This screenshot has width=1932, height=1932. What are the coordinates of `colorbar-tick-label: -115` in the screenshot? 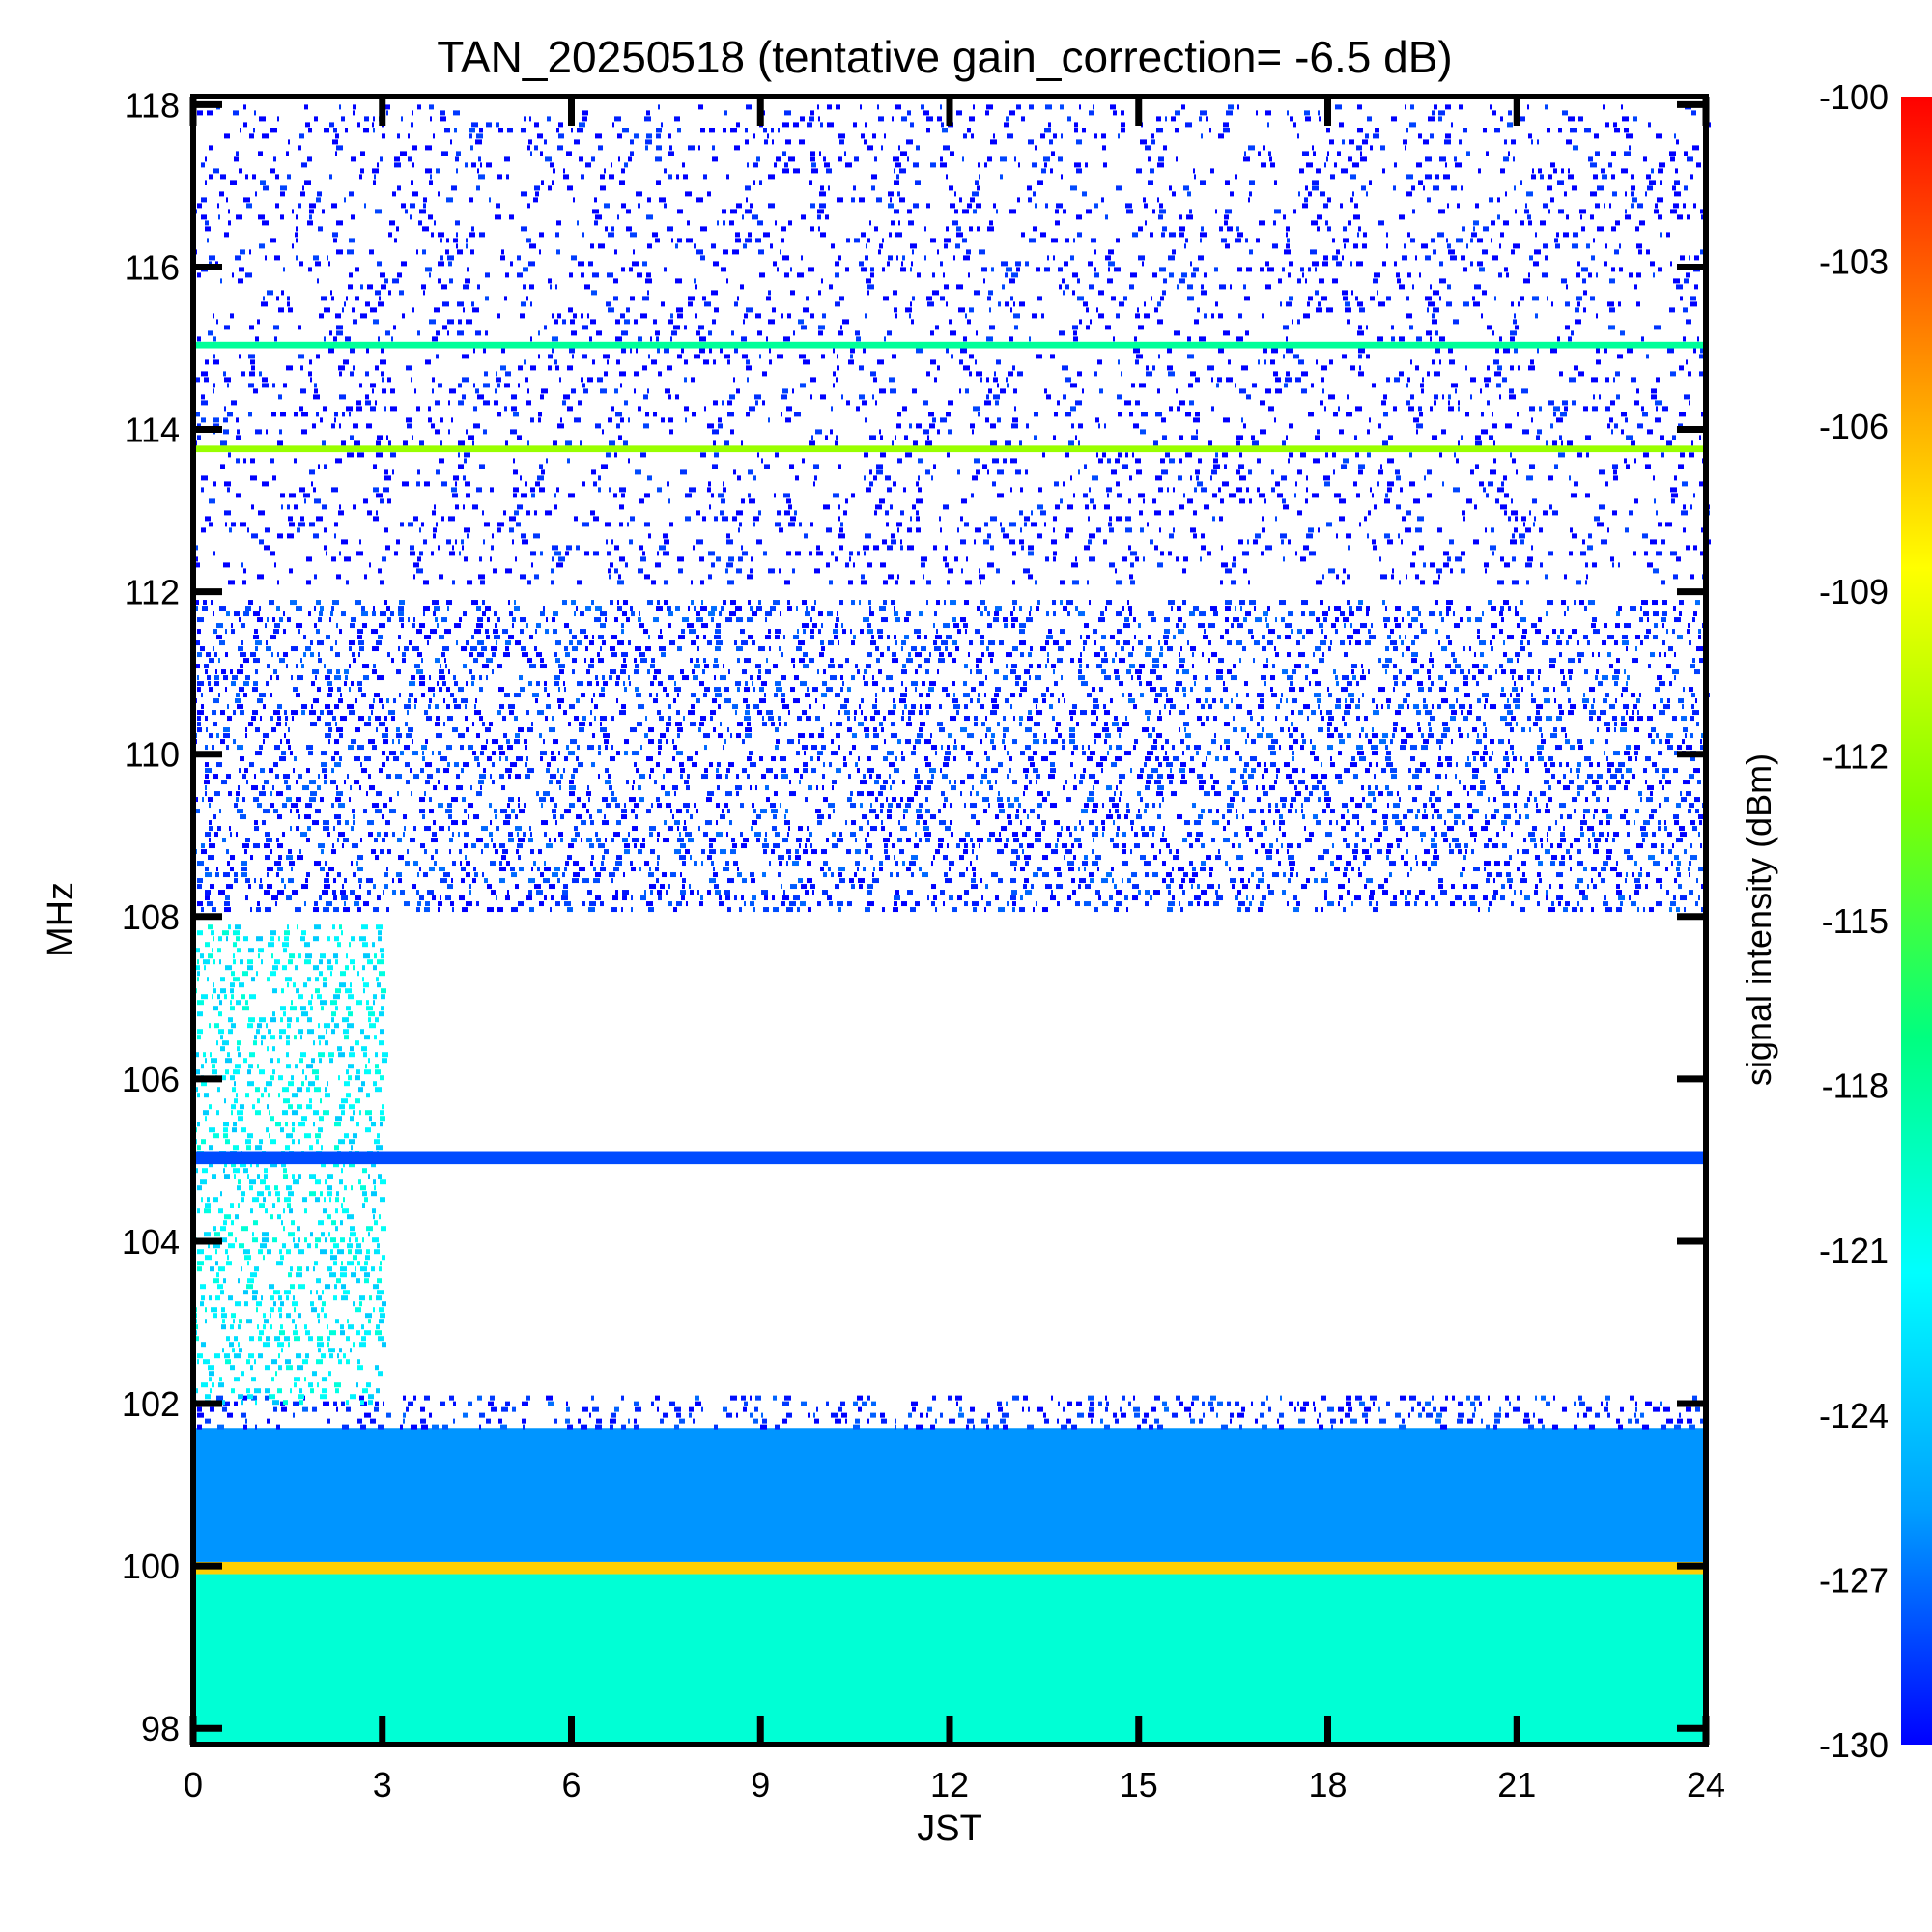 It's located at (1855, 921).